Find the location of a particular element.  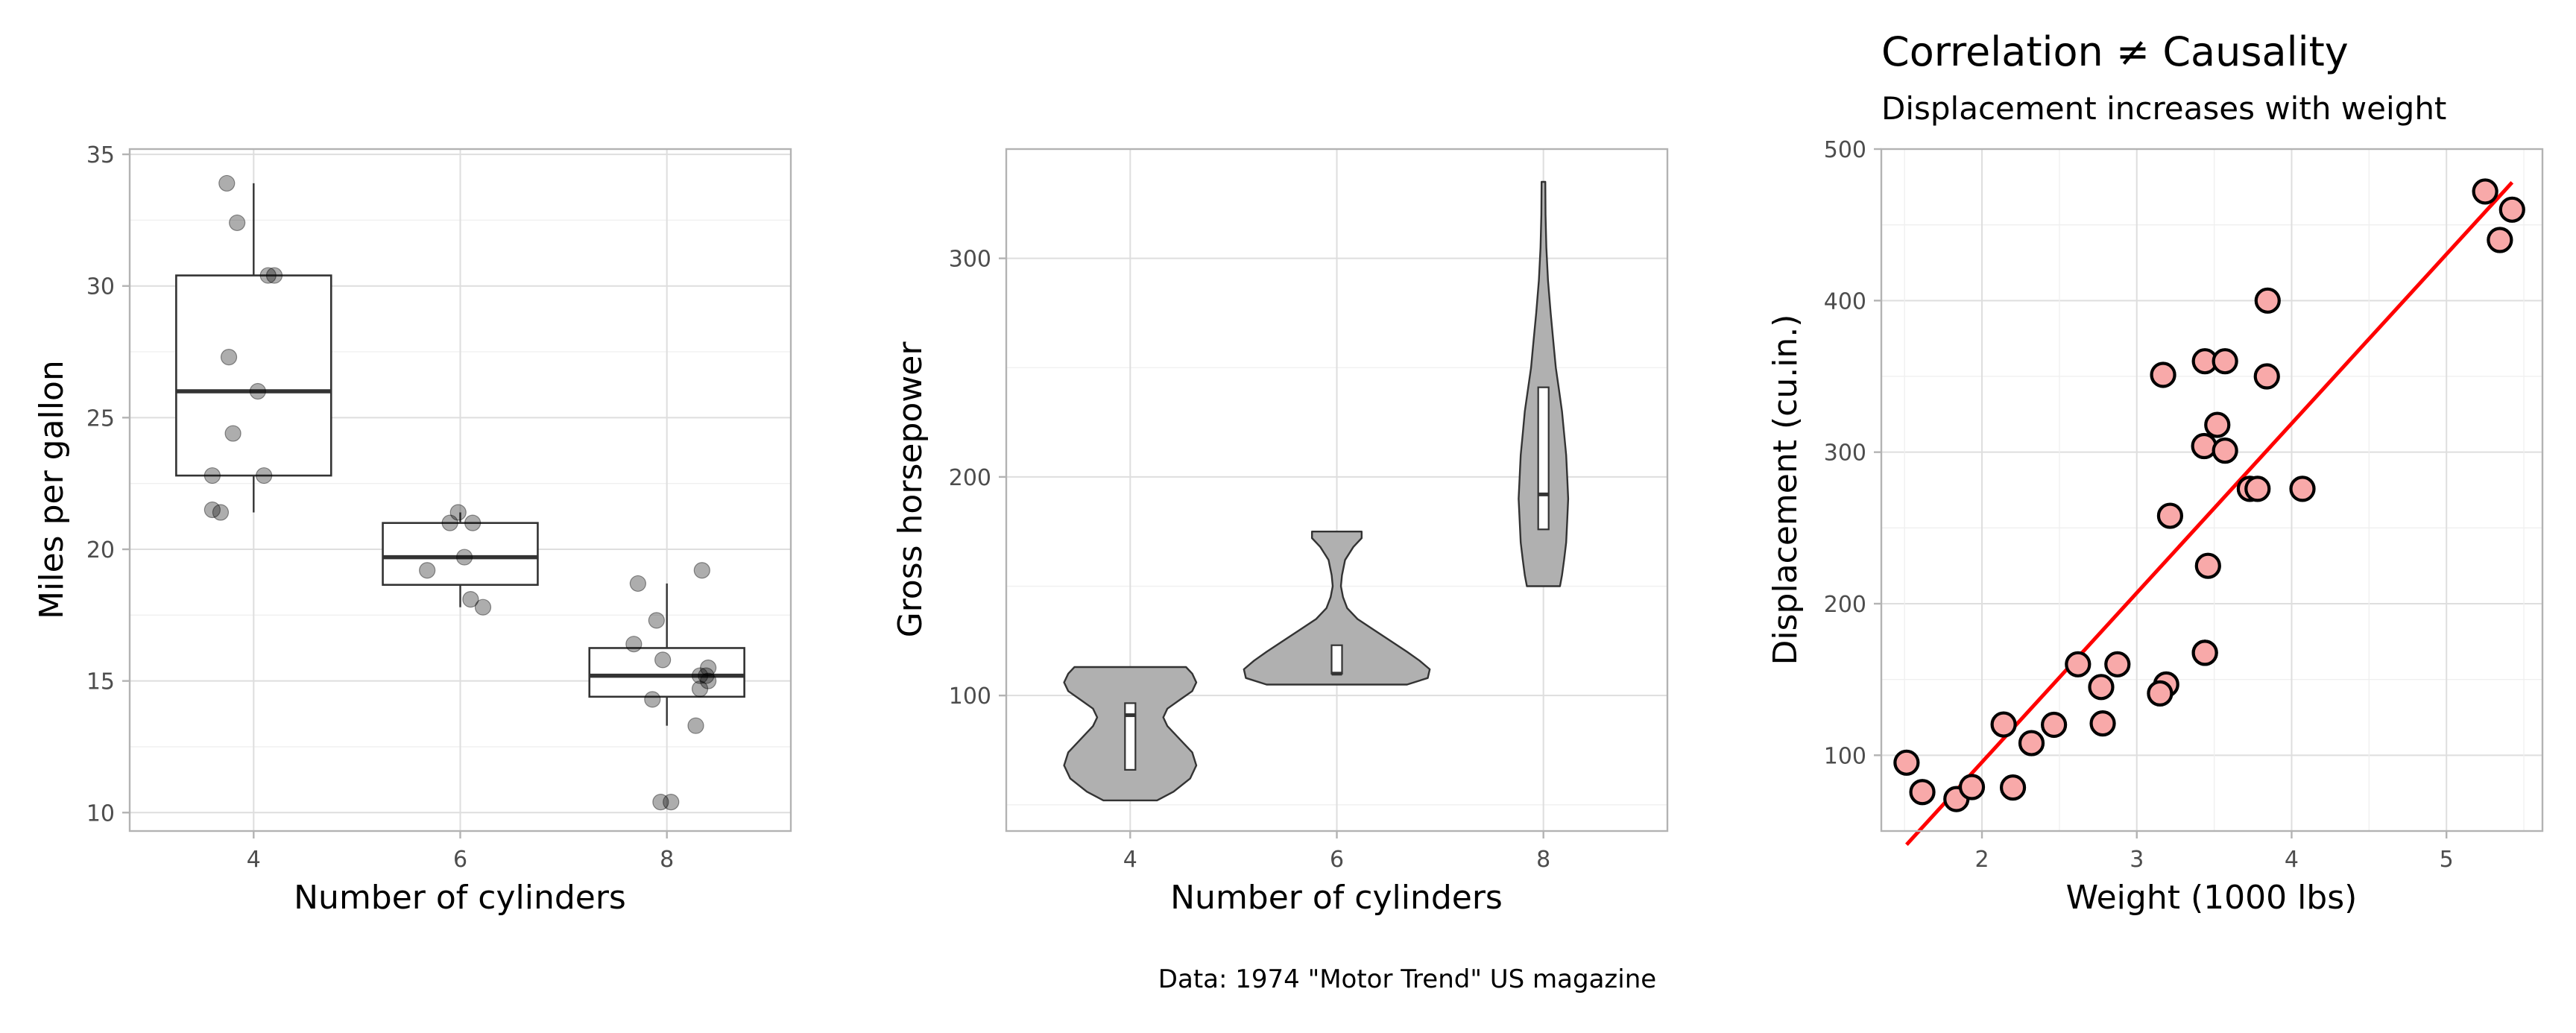

caption: Data: 1974 "Motor Trend" US magazine is located at coordinates (1407, 979).